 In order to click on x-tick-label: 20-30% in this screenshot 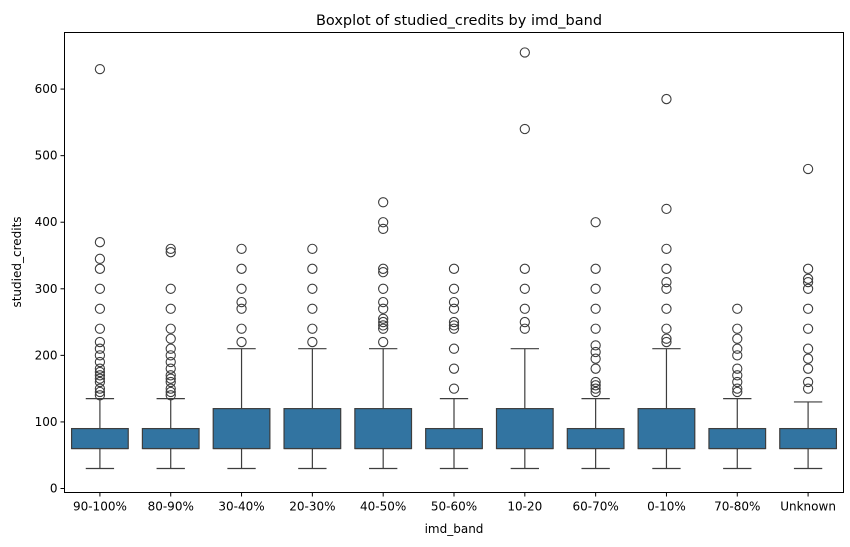, I will do `click(312, 507)`.